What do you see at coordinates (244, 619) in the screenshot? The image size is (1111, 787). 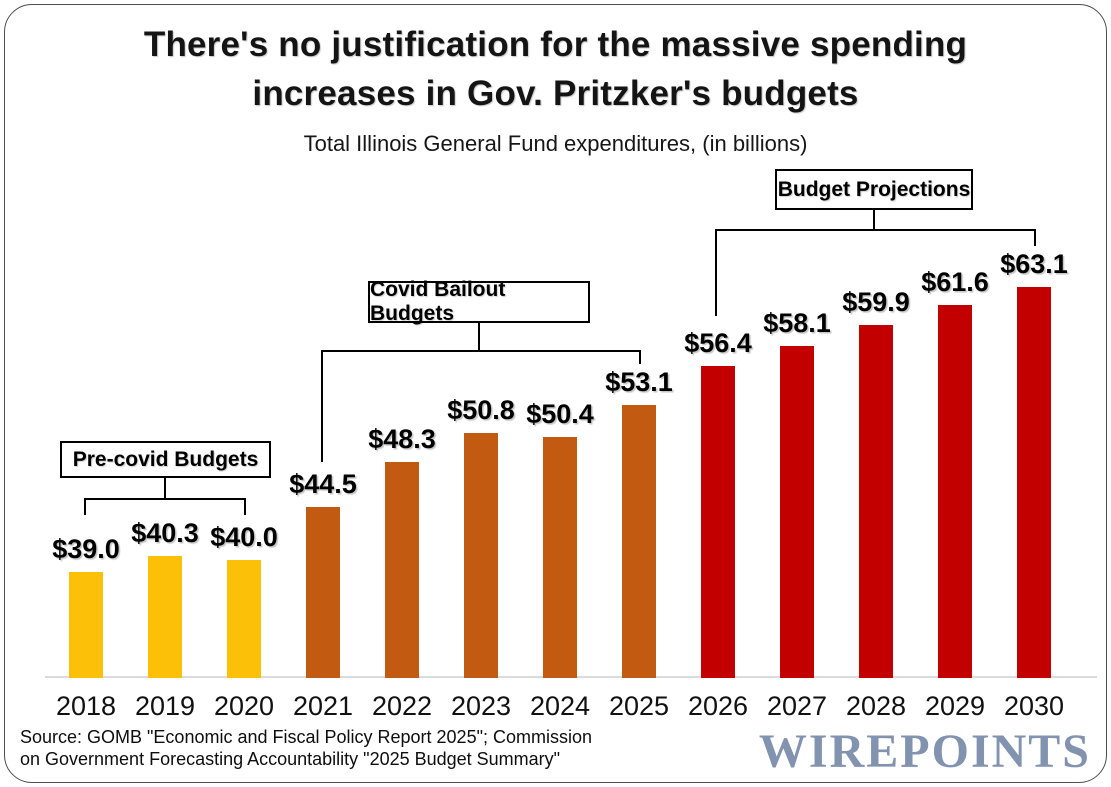 I see `bar-2020` at bounding box center [244, 619].